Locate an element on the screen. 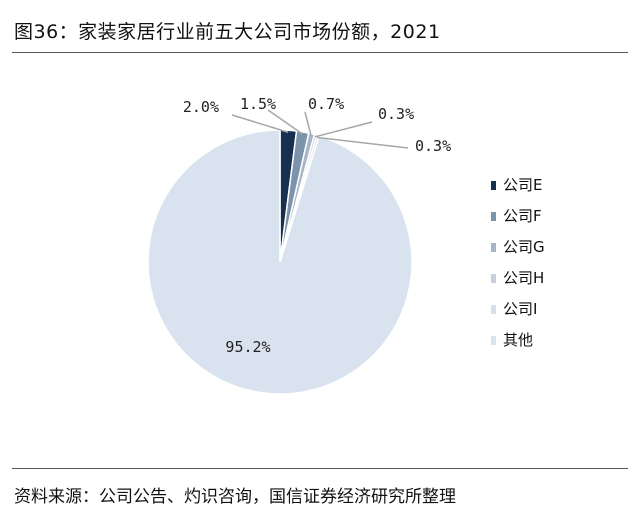 This screenshot has height=529, width=640. legend-label: 公司G is located at coordinates (524, 247).